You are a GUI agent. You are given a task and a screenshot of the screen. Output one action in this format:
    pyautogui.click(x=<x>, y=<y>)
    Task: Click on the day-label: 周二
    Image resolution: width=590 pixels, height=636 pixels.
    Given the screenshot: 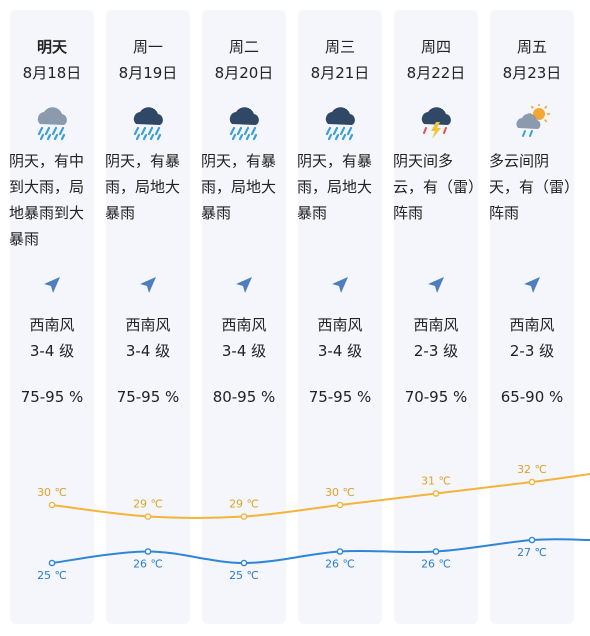 What is the action you would take?
    pyautogui.click(x=243, y=47)
    